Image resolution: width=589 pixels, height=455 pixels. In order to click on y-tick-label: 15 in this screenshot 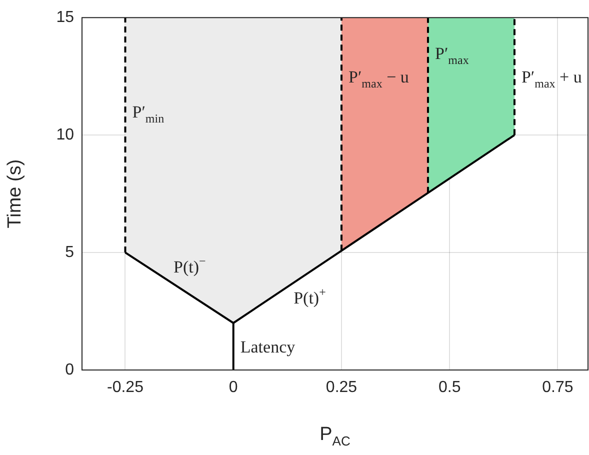, I will do `click(65, 17)`.